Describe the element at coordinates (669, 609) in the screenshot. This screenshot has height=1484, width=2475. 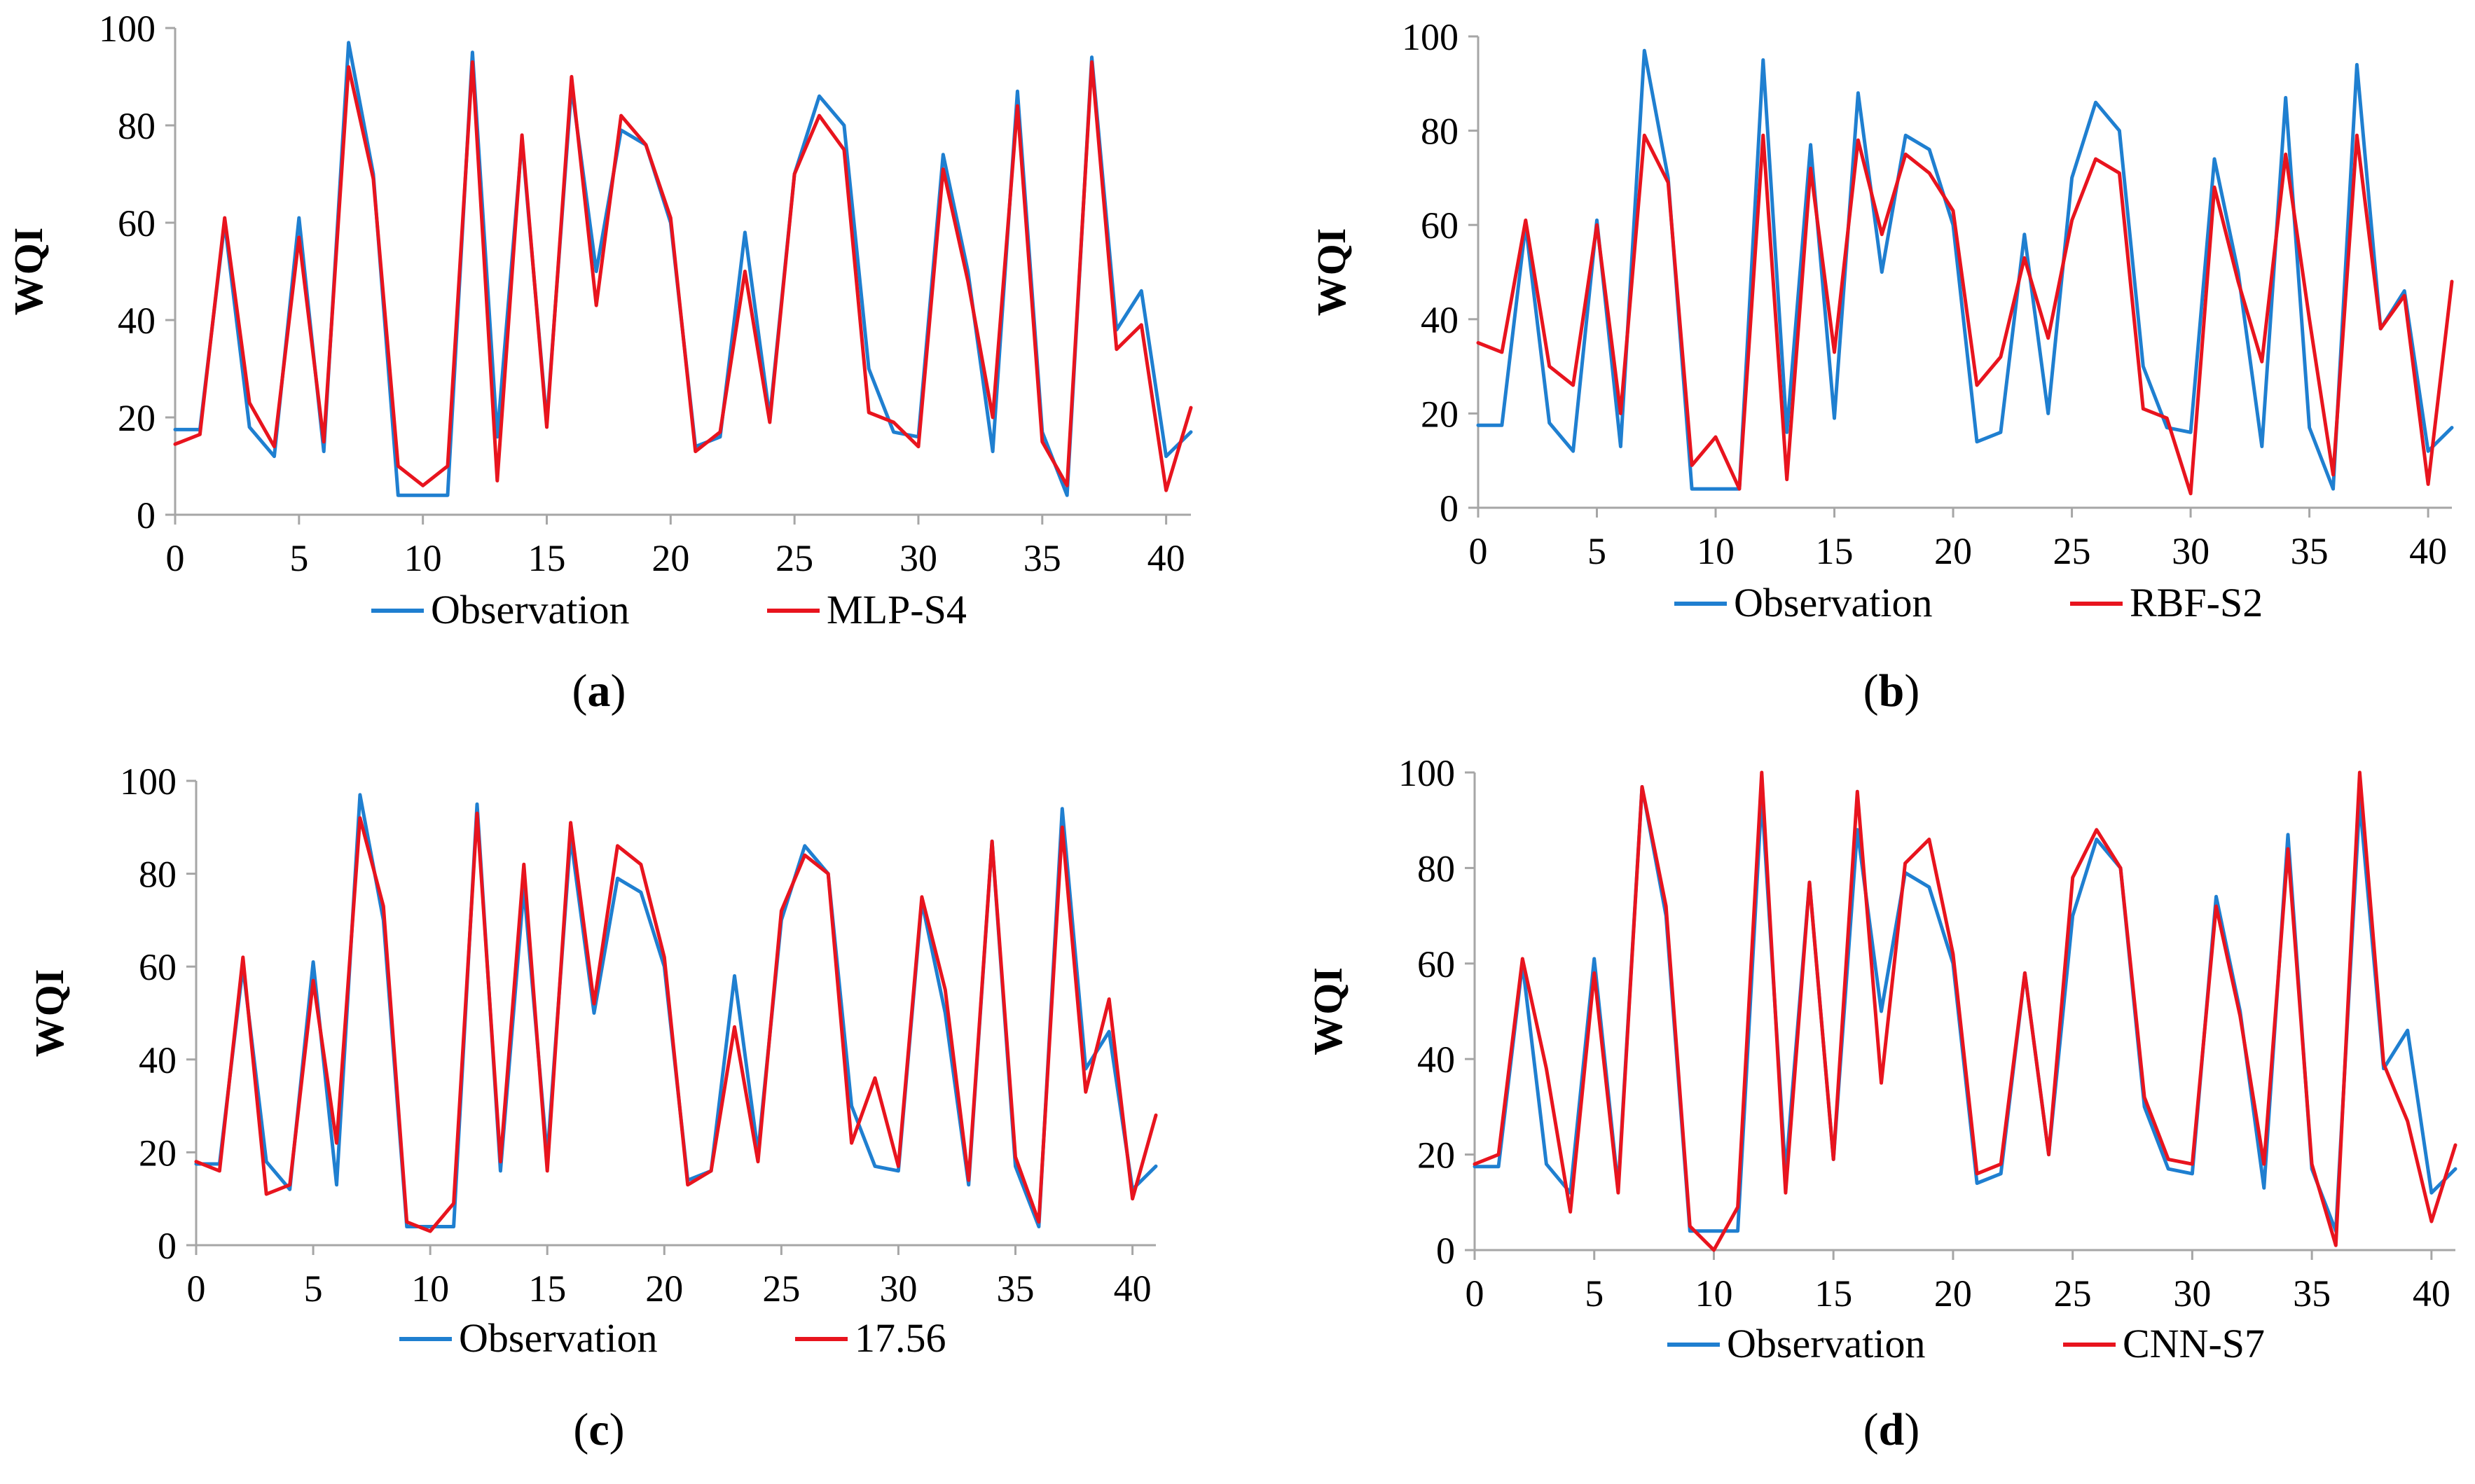
I see `legend: Observation MLP-S4` at that location.